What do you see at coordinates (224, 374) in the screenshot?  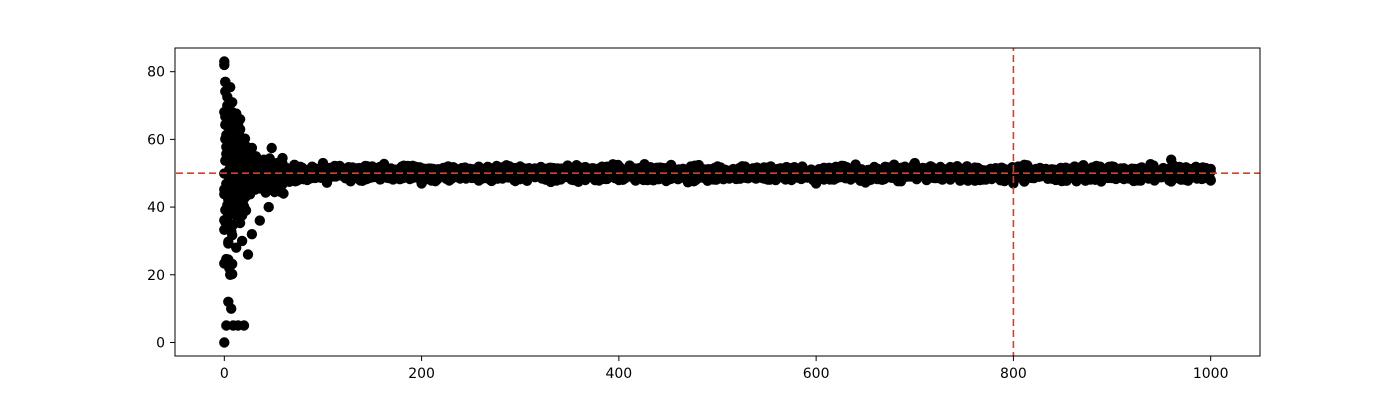 I see `x-tick-label: 0` at bounding box center [224, 374].